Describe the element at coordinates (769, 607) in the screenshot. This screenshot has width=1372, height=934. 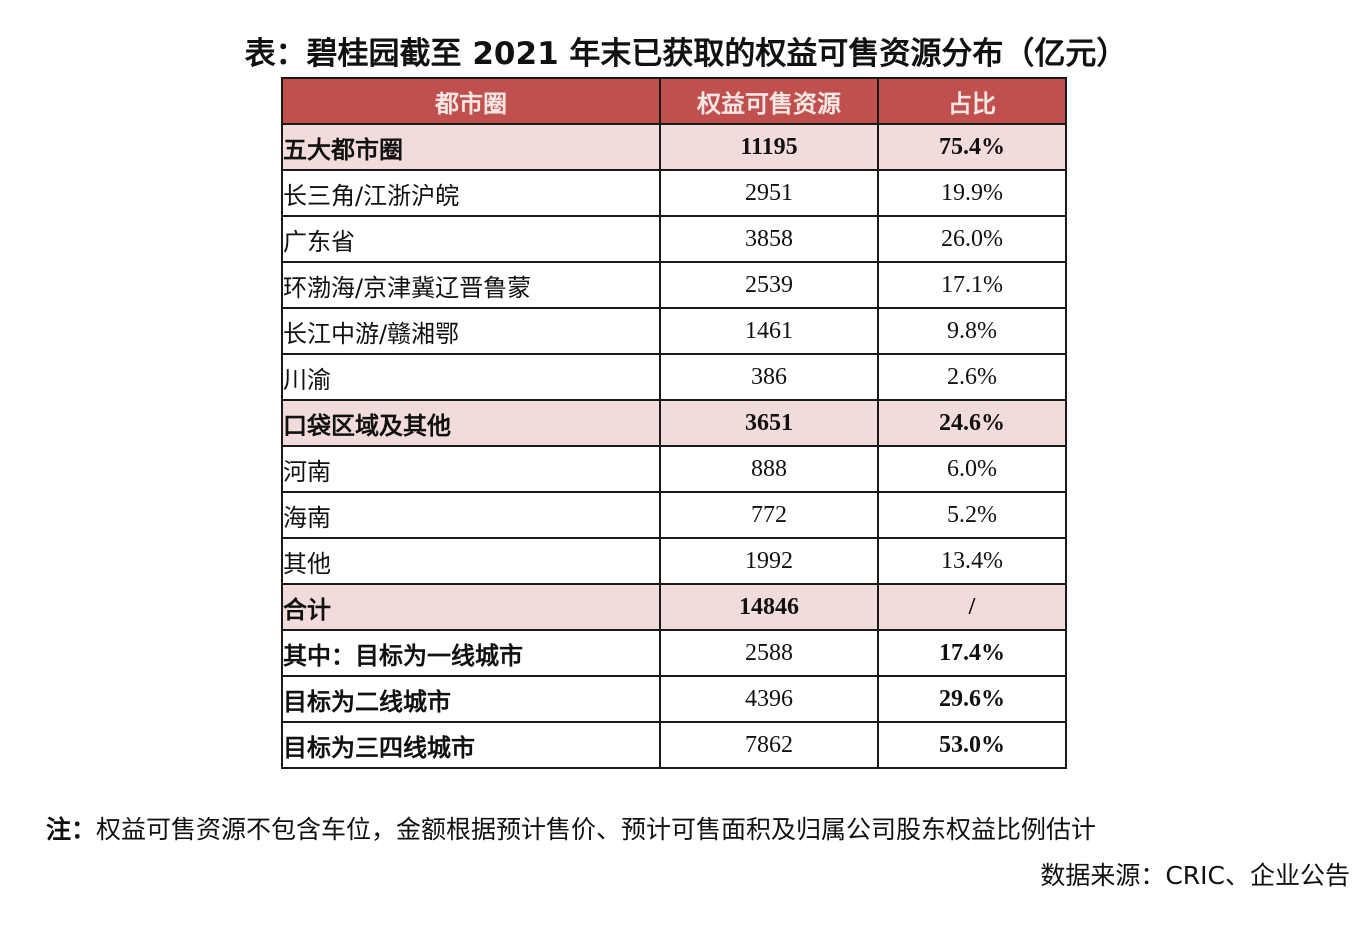
I see `row-value: 14846` at that location.